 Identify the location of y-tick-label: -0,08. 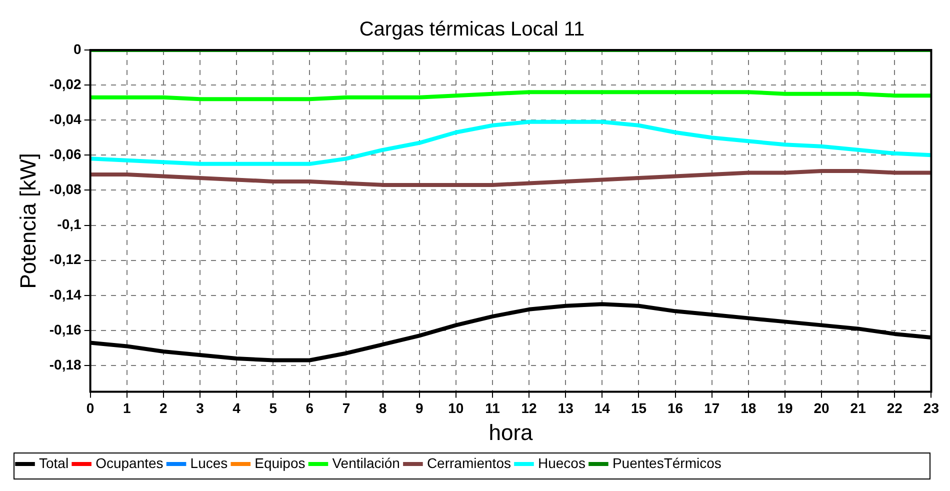
(65, 189).